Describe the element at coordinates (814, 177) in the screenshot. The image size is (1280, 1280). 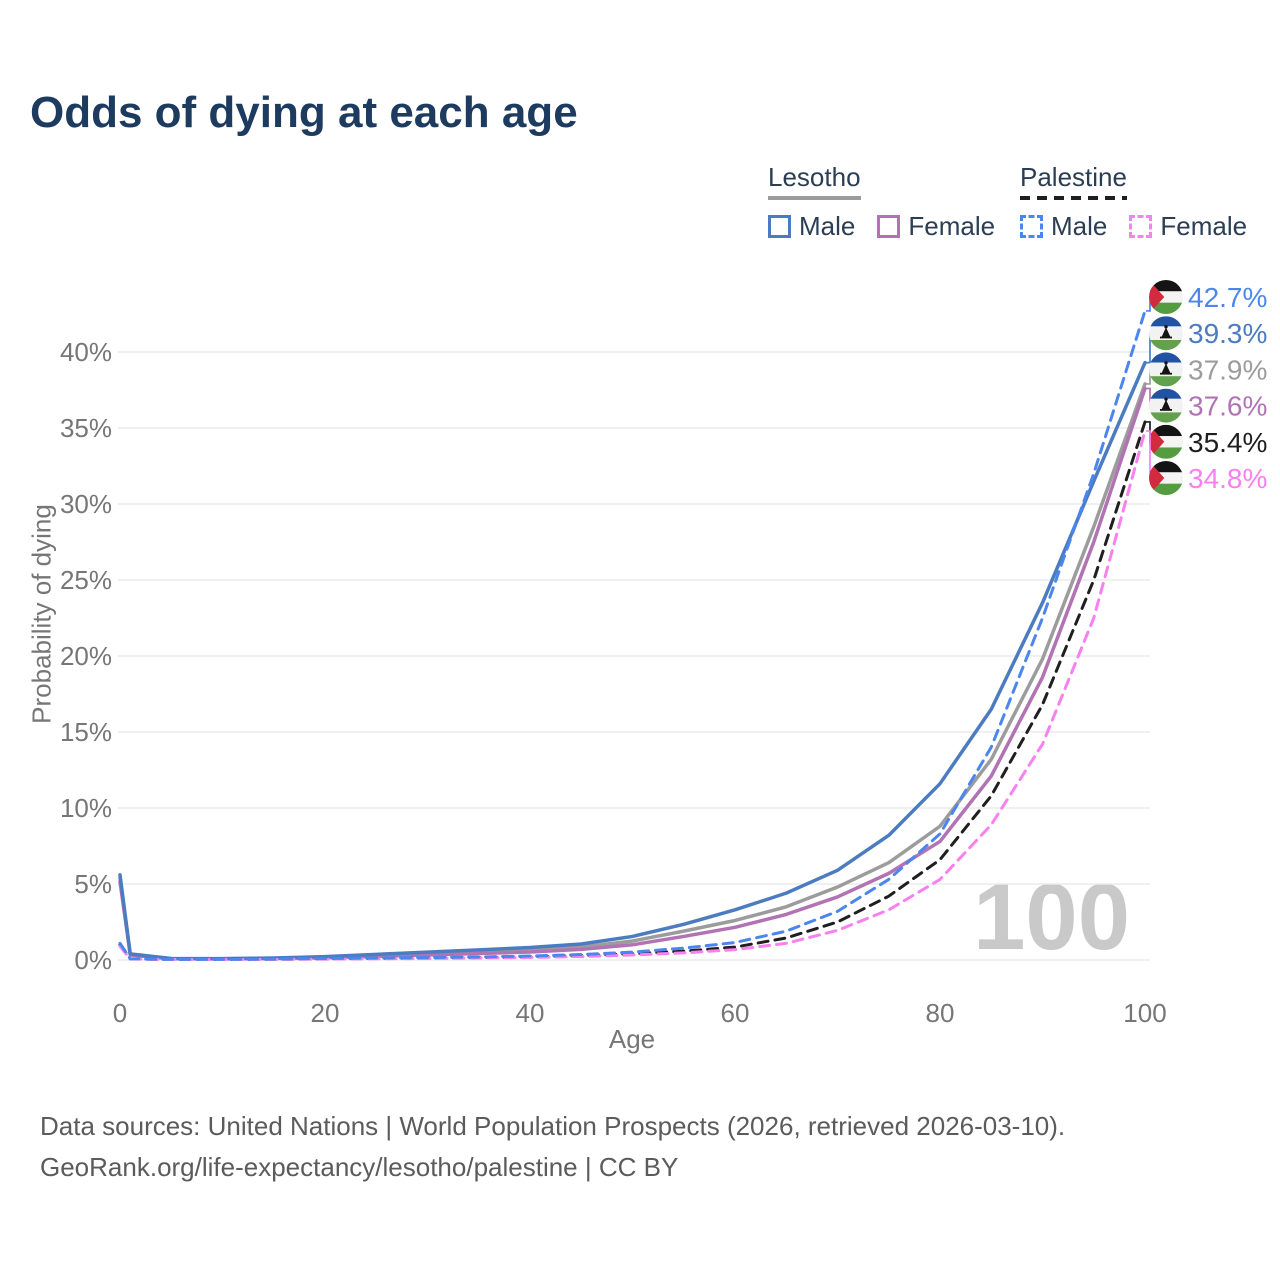
I see `legend-title-lesotho: Lesotho` at that location.